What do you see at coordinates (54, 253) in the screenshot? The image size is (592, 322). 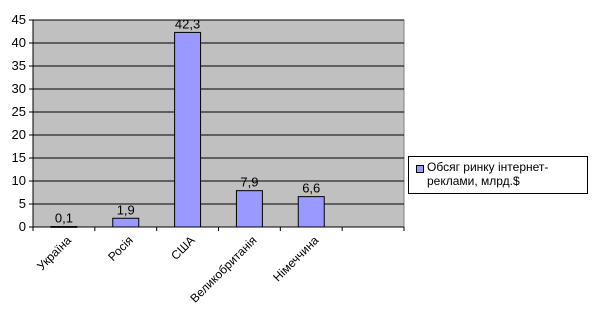 I see `x-category-label: Україна` at bounding box center [54, 253].